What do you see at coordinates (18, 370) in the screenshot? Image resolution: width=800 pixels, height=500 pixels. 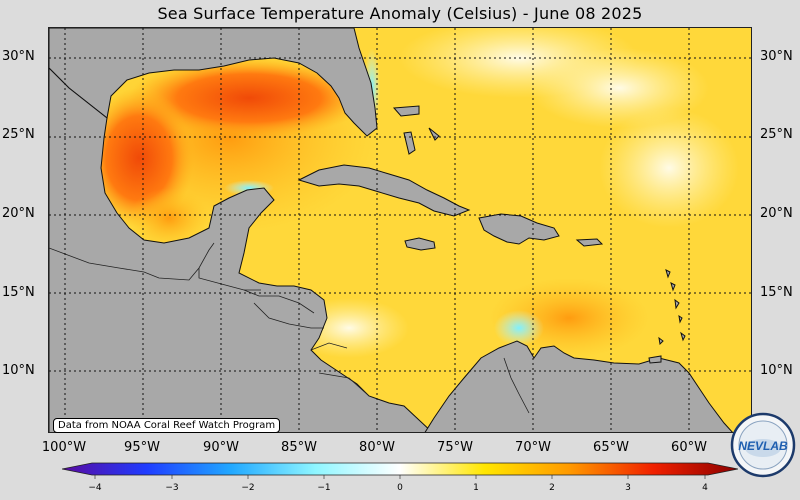 I see `lat-label-left-10: 10°N` at bounding box center [18, 370].